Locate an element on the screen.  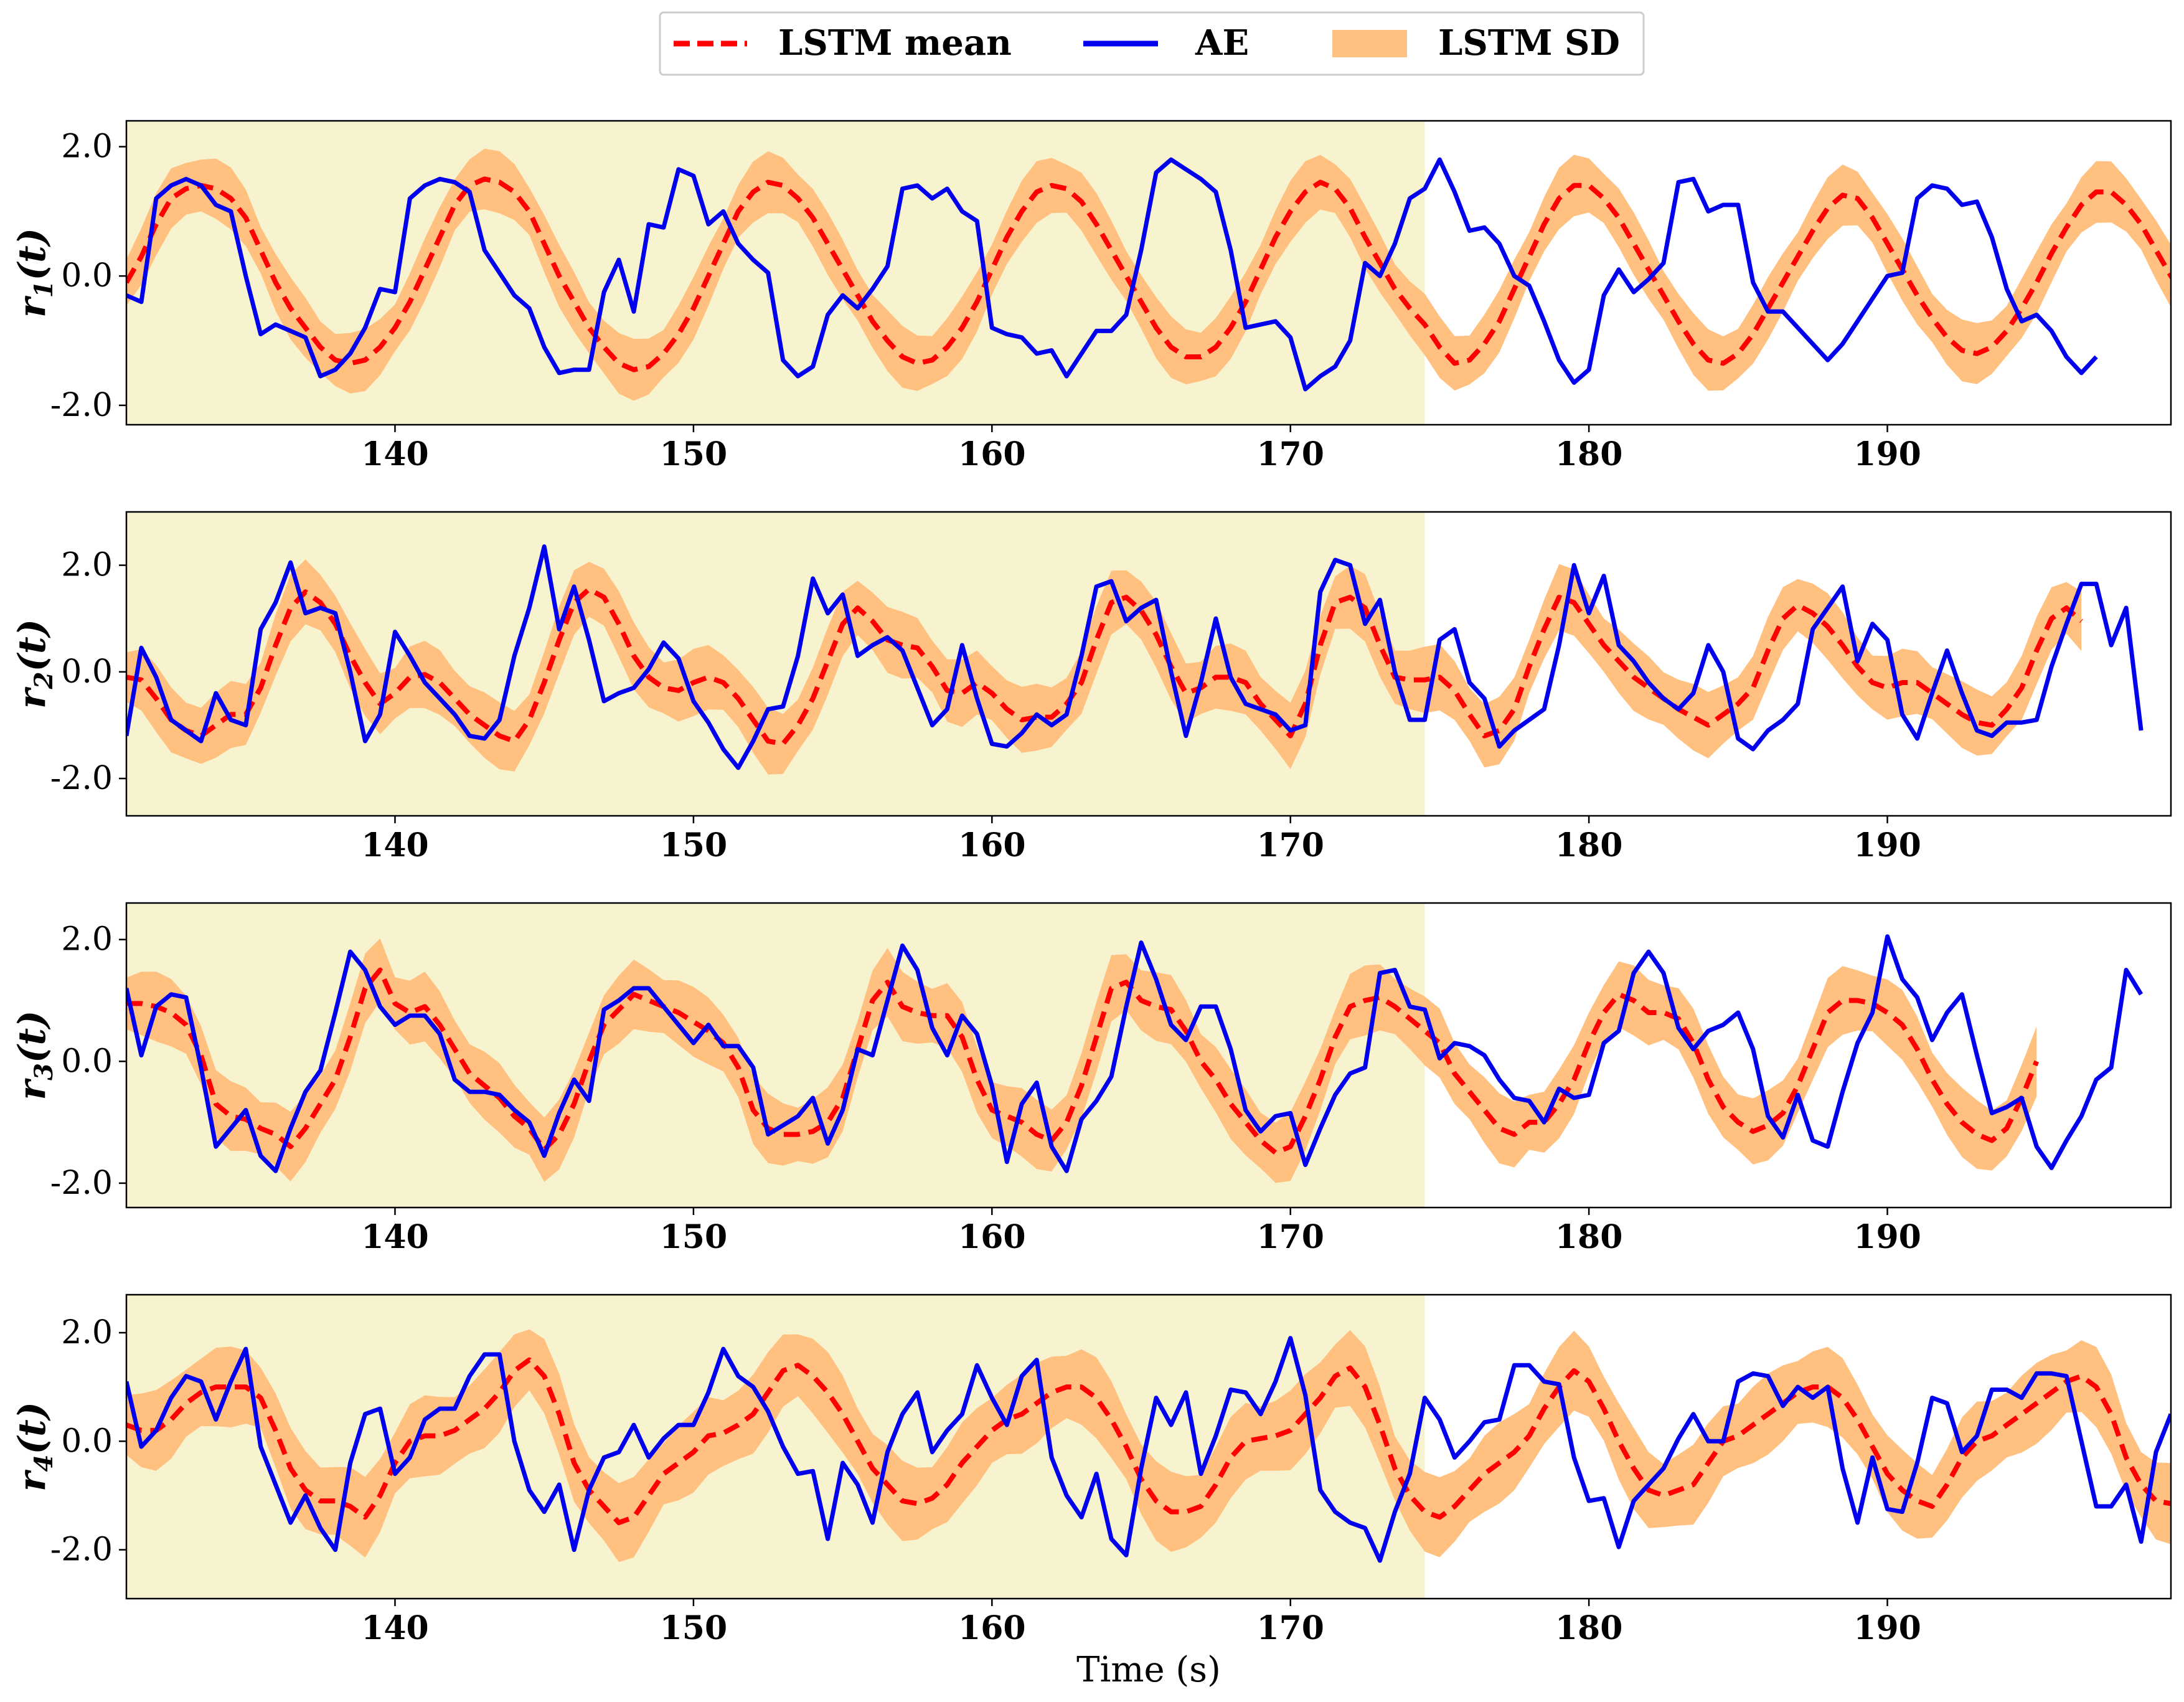
legend-lstm-mean-label: LSTM mean is located at coordinates (895, 43).